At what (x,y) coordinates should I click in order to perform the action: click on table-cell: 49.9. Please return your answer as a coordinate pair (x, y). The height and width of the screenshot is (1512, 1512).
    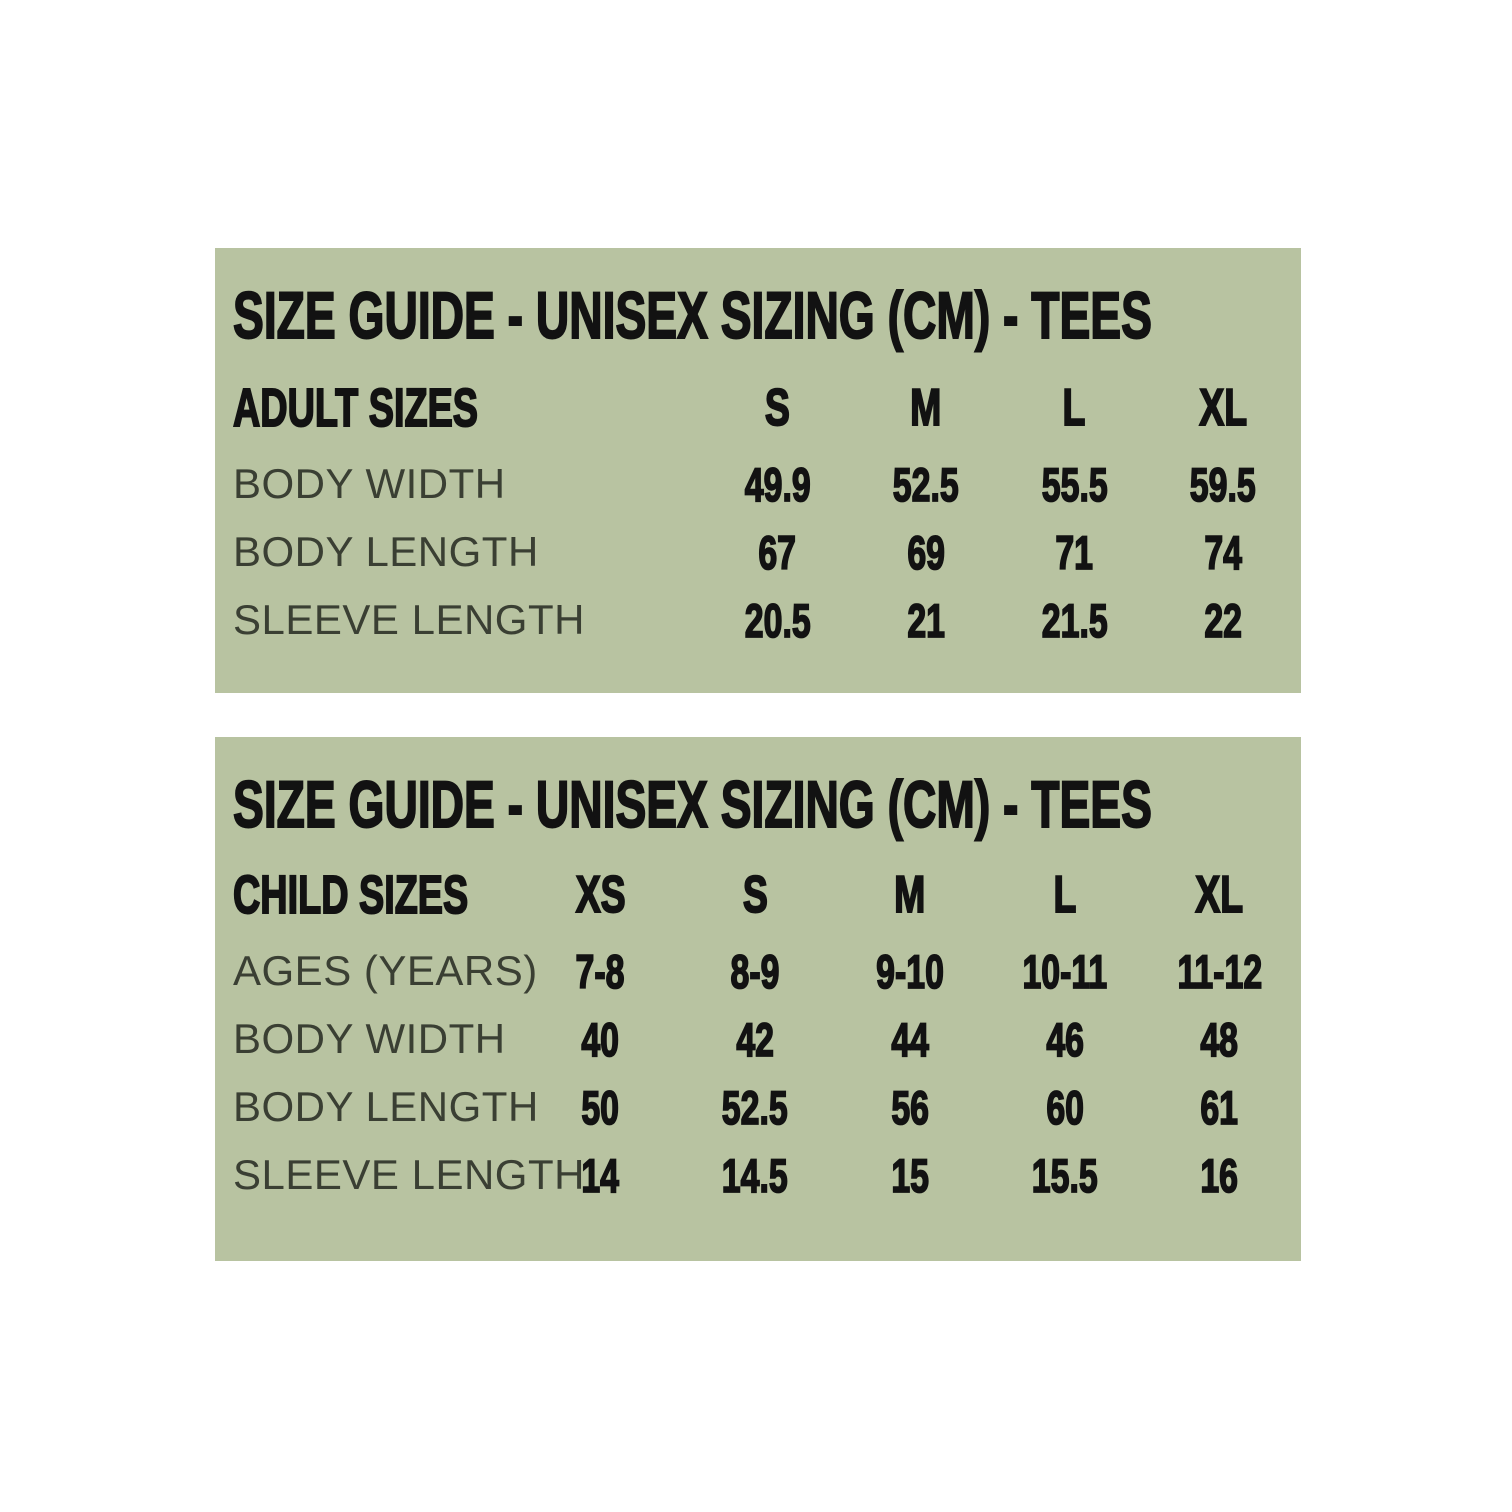
    Looking at the image, I should click on (777, 484).